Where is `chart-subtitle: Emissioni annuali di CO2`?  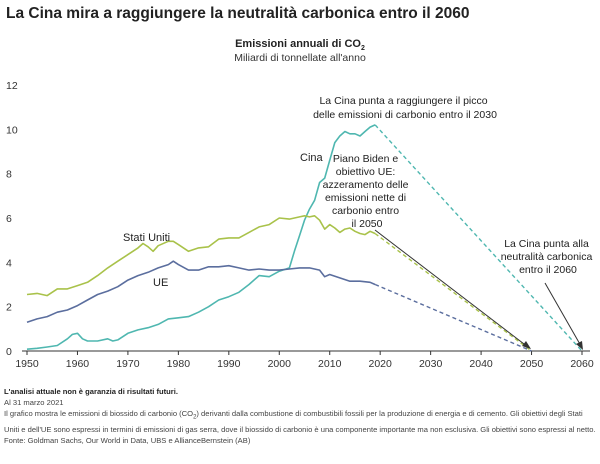
chart-subtitle: Emissioni annuali di CO2 is located at coordinates (300, 45).